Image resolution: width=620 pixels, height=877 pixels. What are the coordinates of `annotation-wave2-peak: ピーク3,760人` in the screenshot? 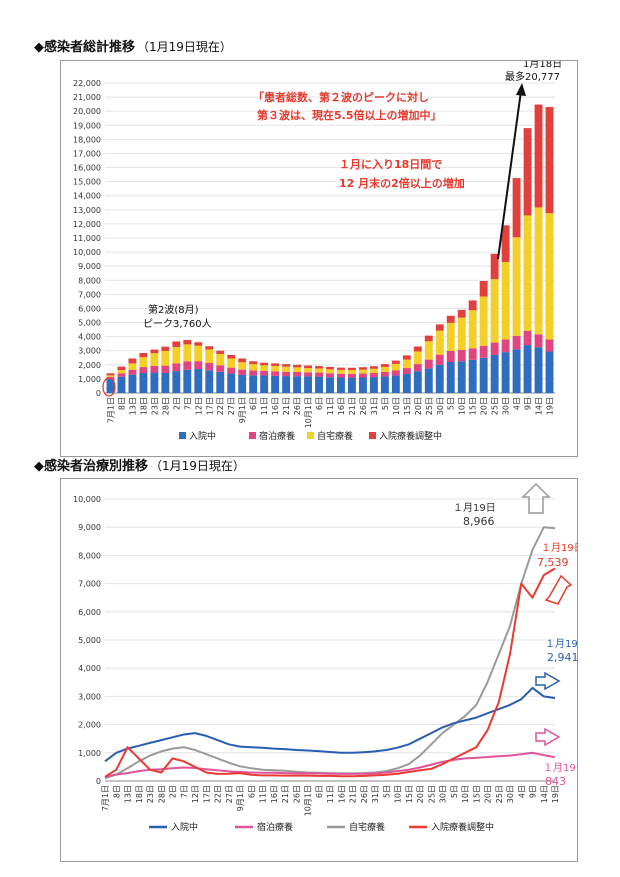 It's located at (177, 324).